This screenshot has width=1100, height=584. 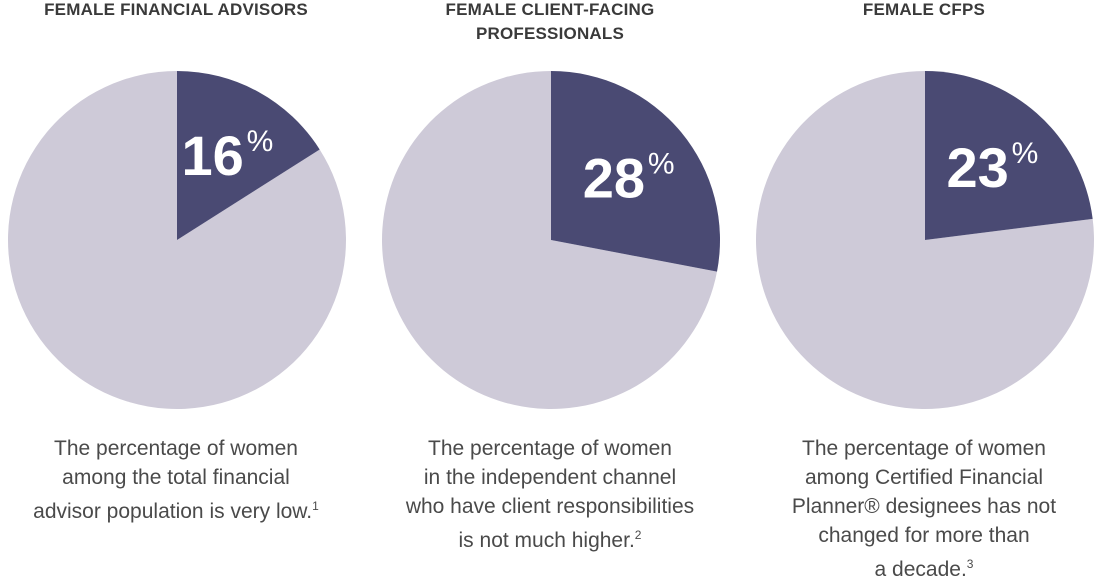 I want to click on chart-title-line: FEMALE CFPS, so click(x=924, y=9).